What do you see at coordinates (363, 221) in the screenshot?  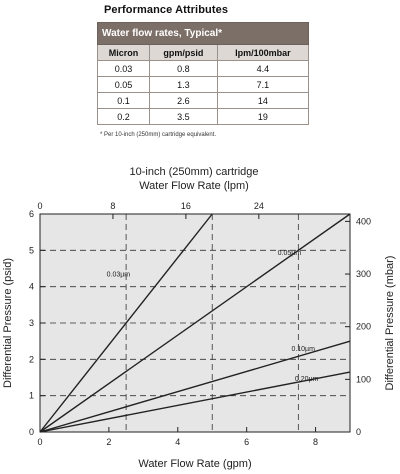 I see `right-tick-label: 400` at bounding box center [363, 221].